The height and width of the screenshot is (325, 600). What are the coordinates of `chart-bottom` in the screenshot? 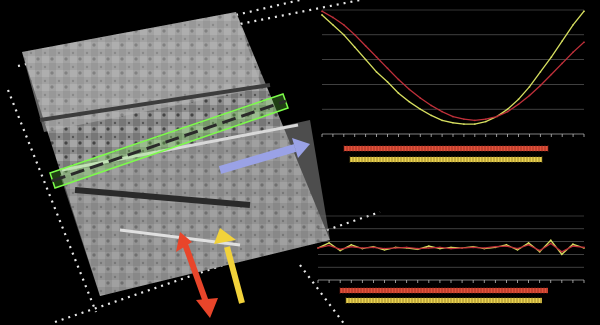 It's located at (451, 259).